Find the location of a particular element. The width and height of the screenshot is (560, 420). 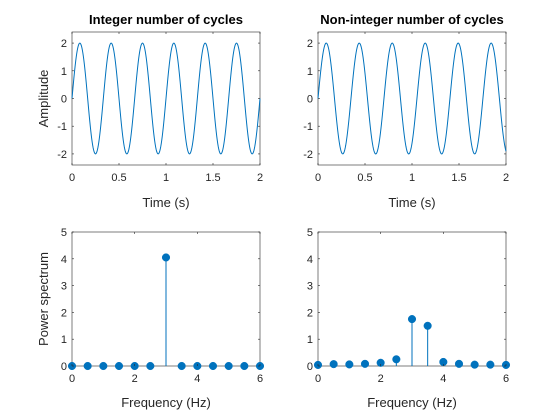

y-axis-label: Amplitude is located at coordinates (43, 99).